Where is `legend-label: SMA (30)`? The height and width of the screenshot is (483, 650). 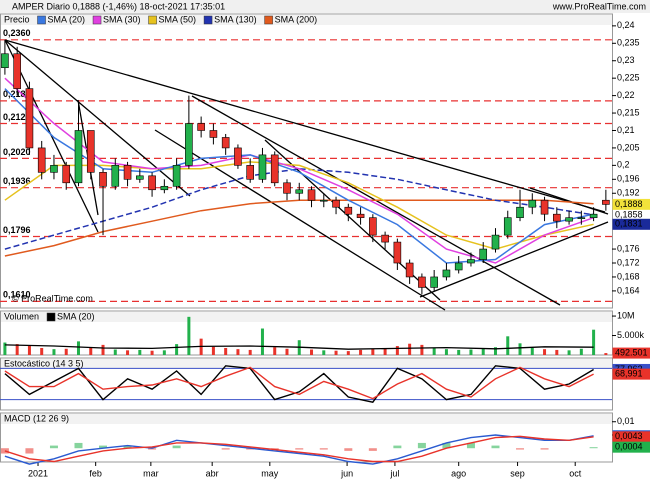
legend-label: SMA (30) is located at coordinates (122, 19).